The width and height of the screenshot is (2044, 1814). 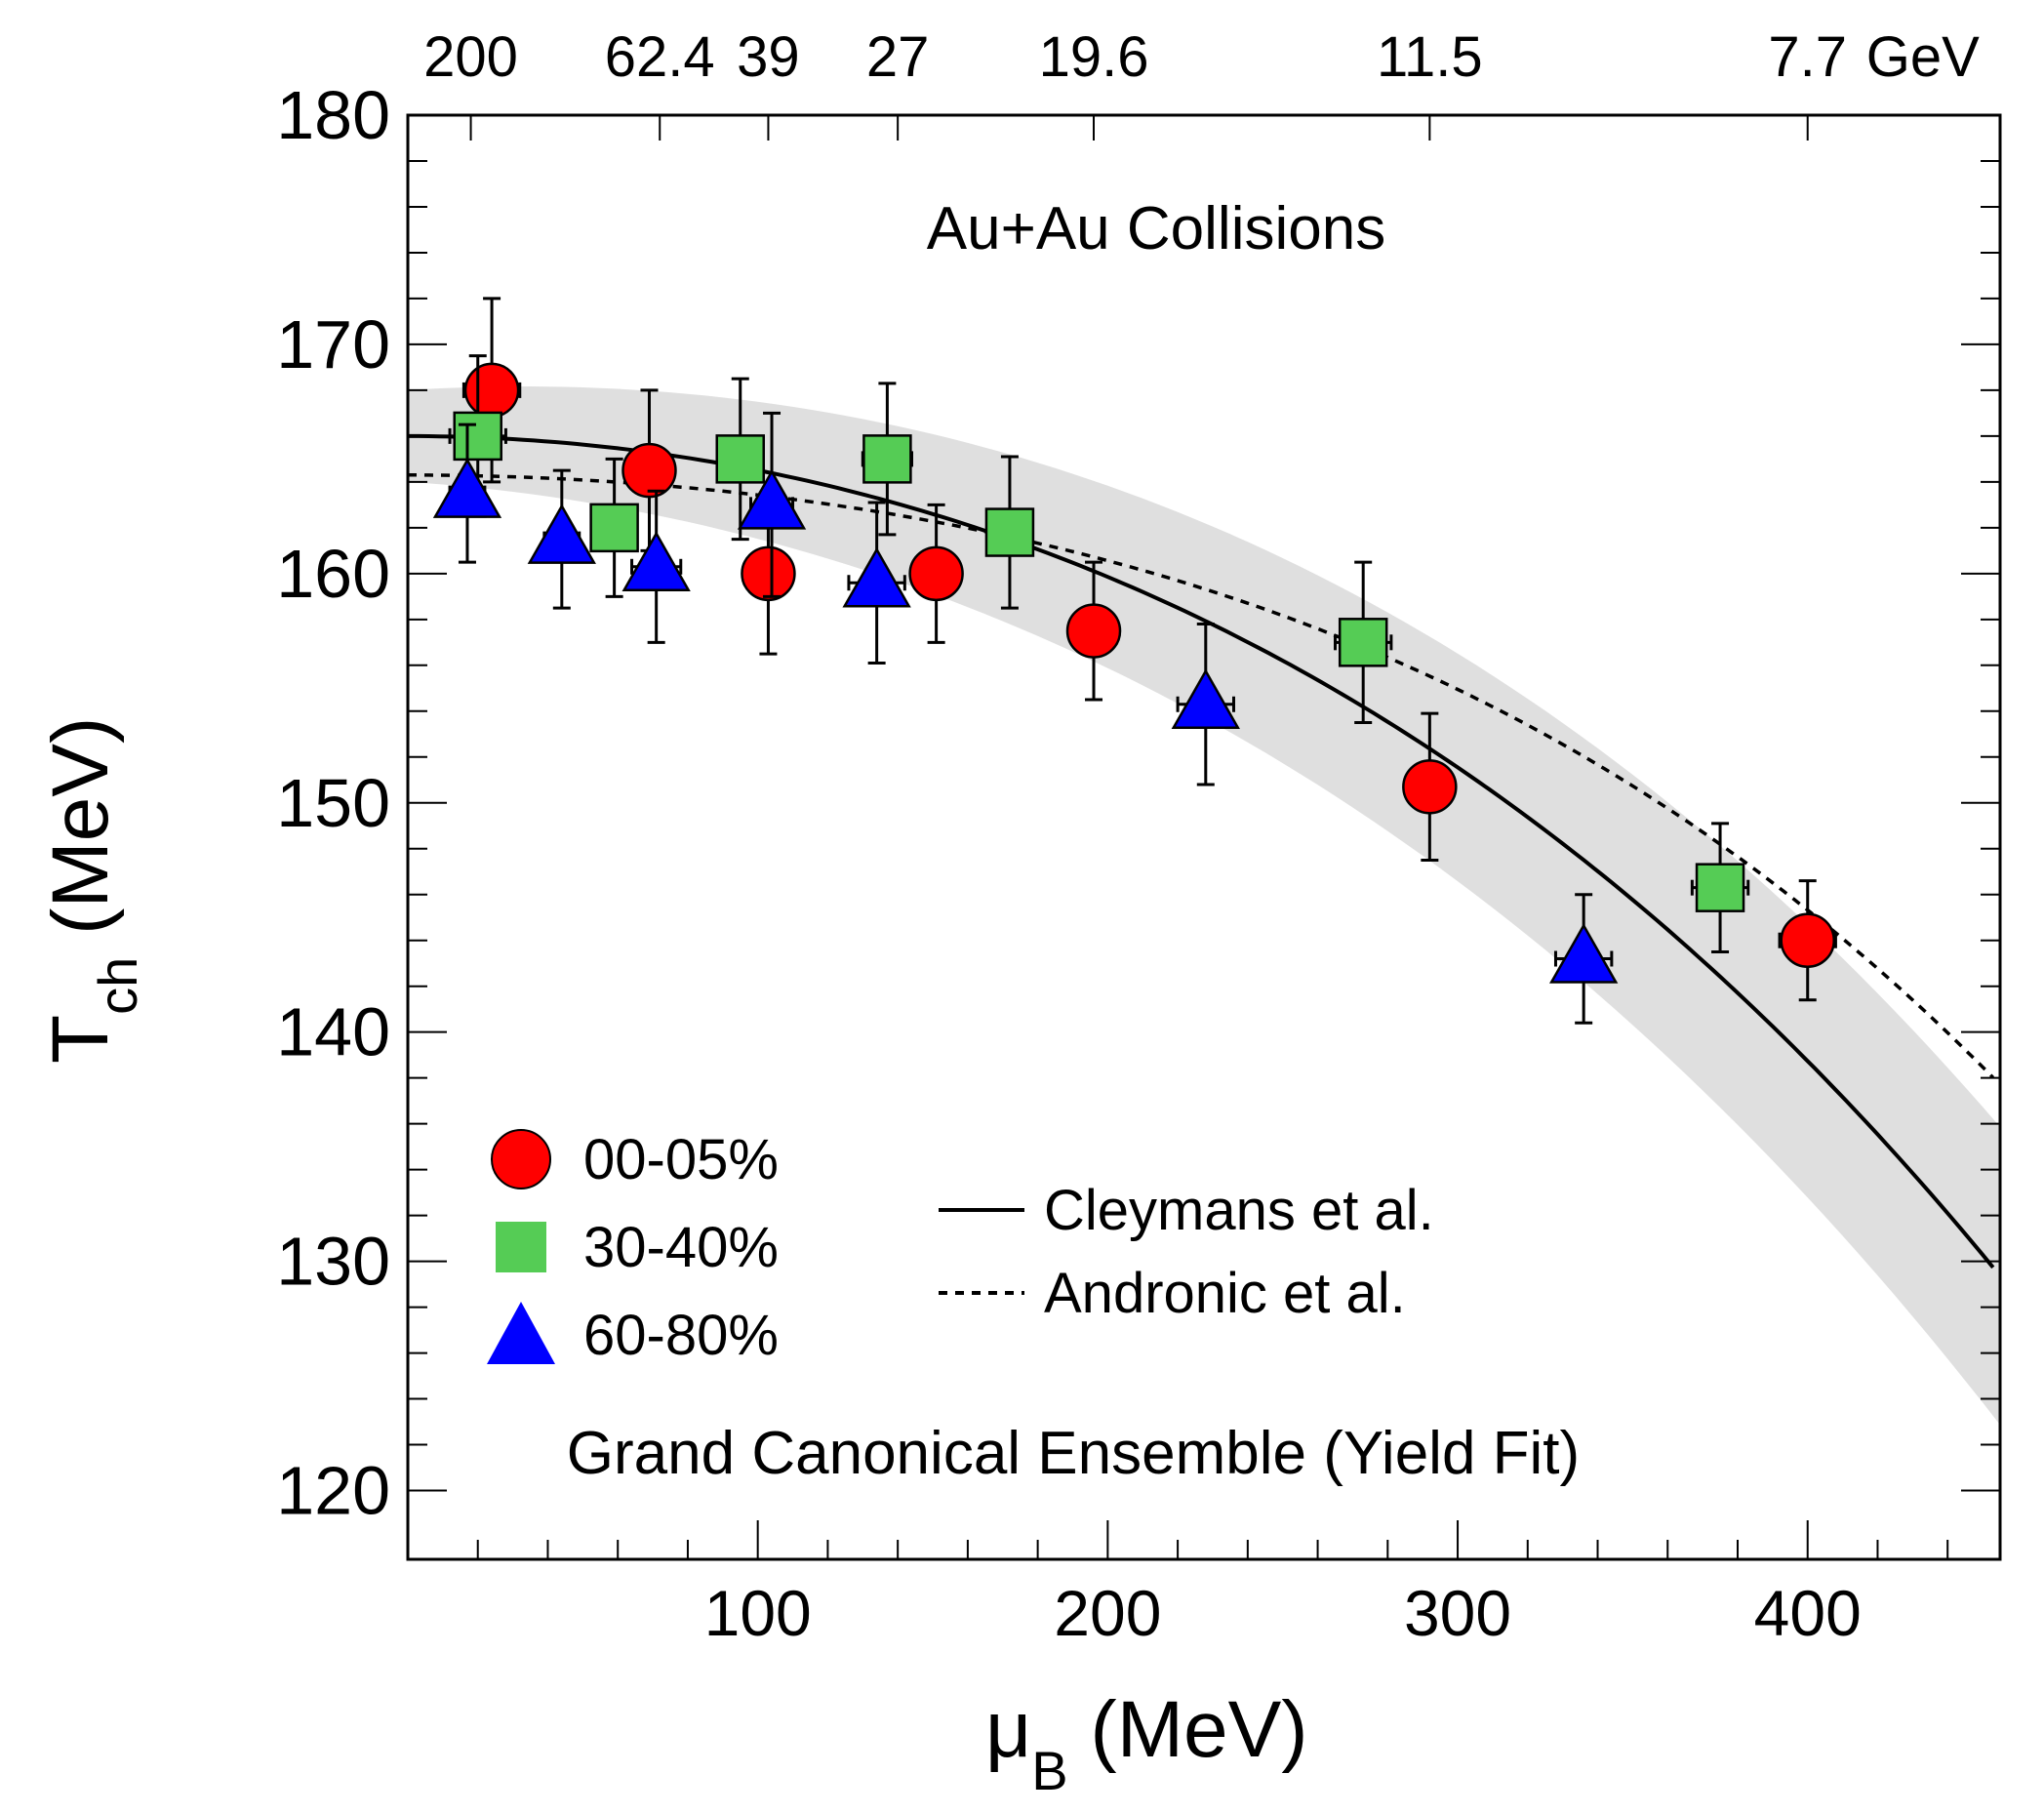 I want to click on x-axis-label-unit: (MeV), so click(x=1188, y=1729).